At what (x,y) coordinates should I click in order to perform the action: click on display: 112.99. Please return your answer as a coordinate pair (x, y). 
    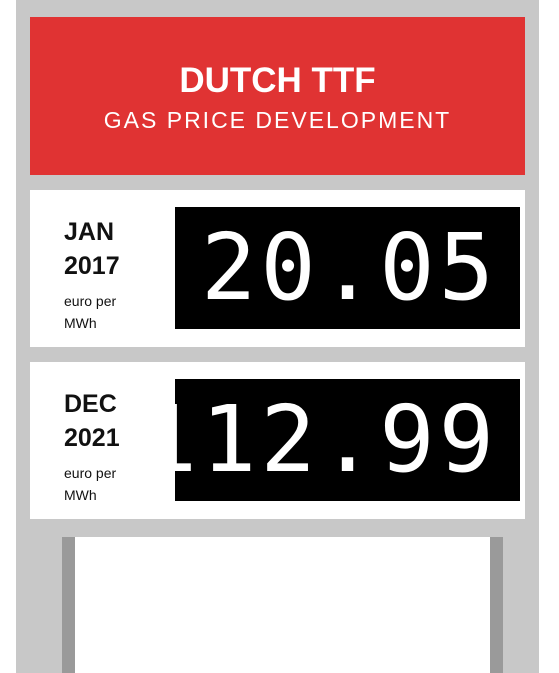
    Looking at the image, I should click on (331, 440).